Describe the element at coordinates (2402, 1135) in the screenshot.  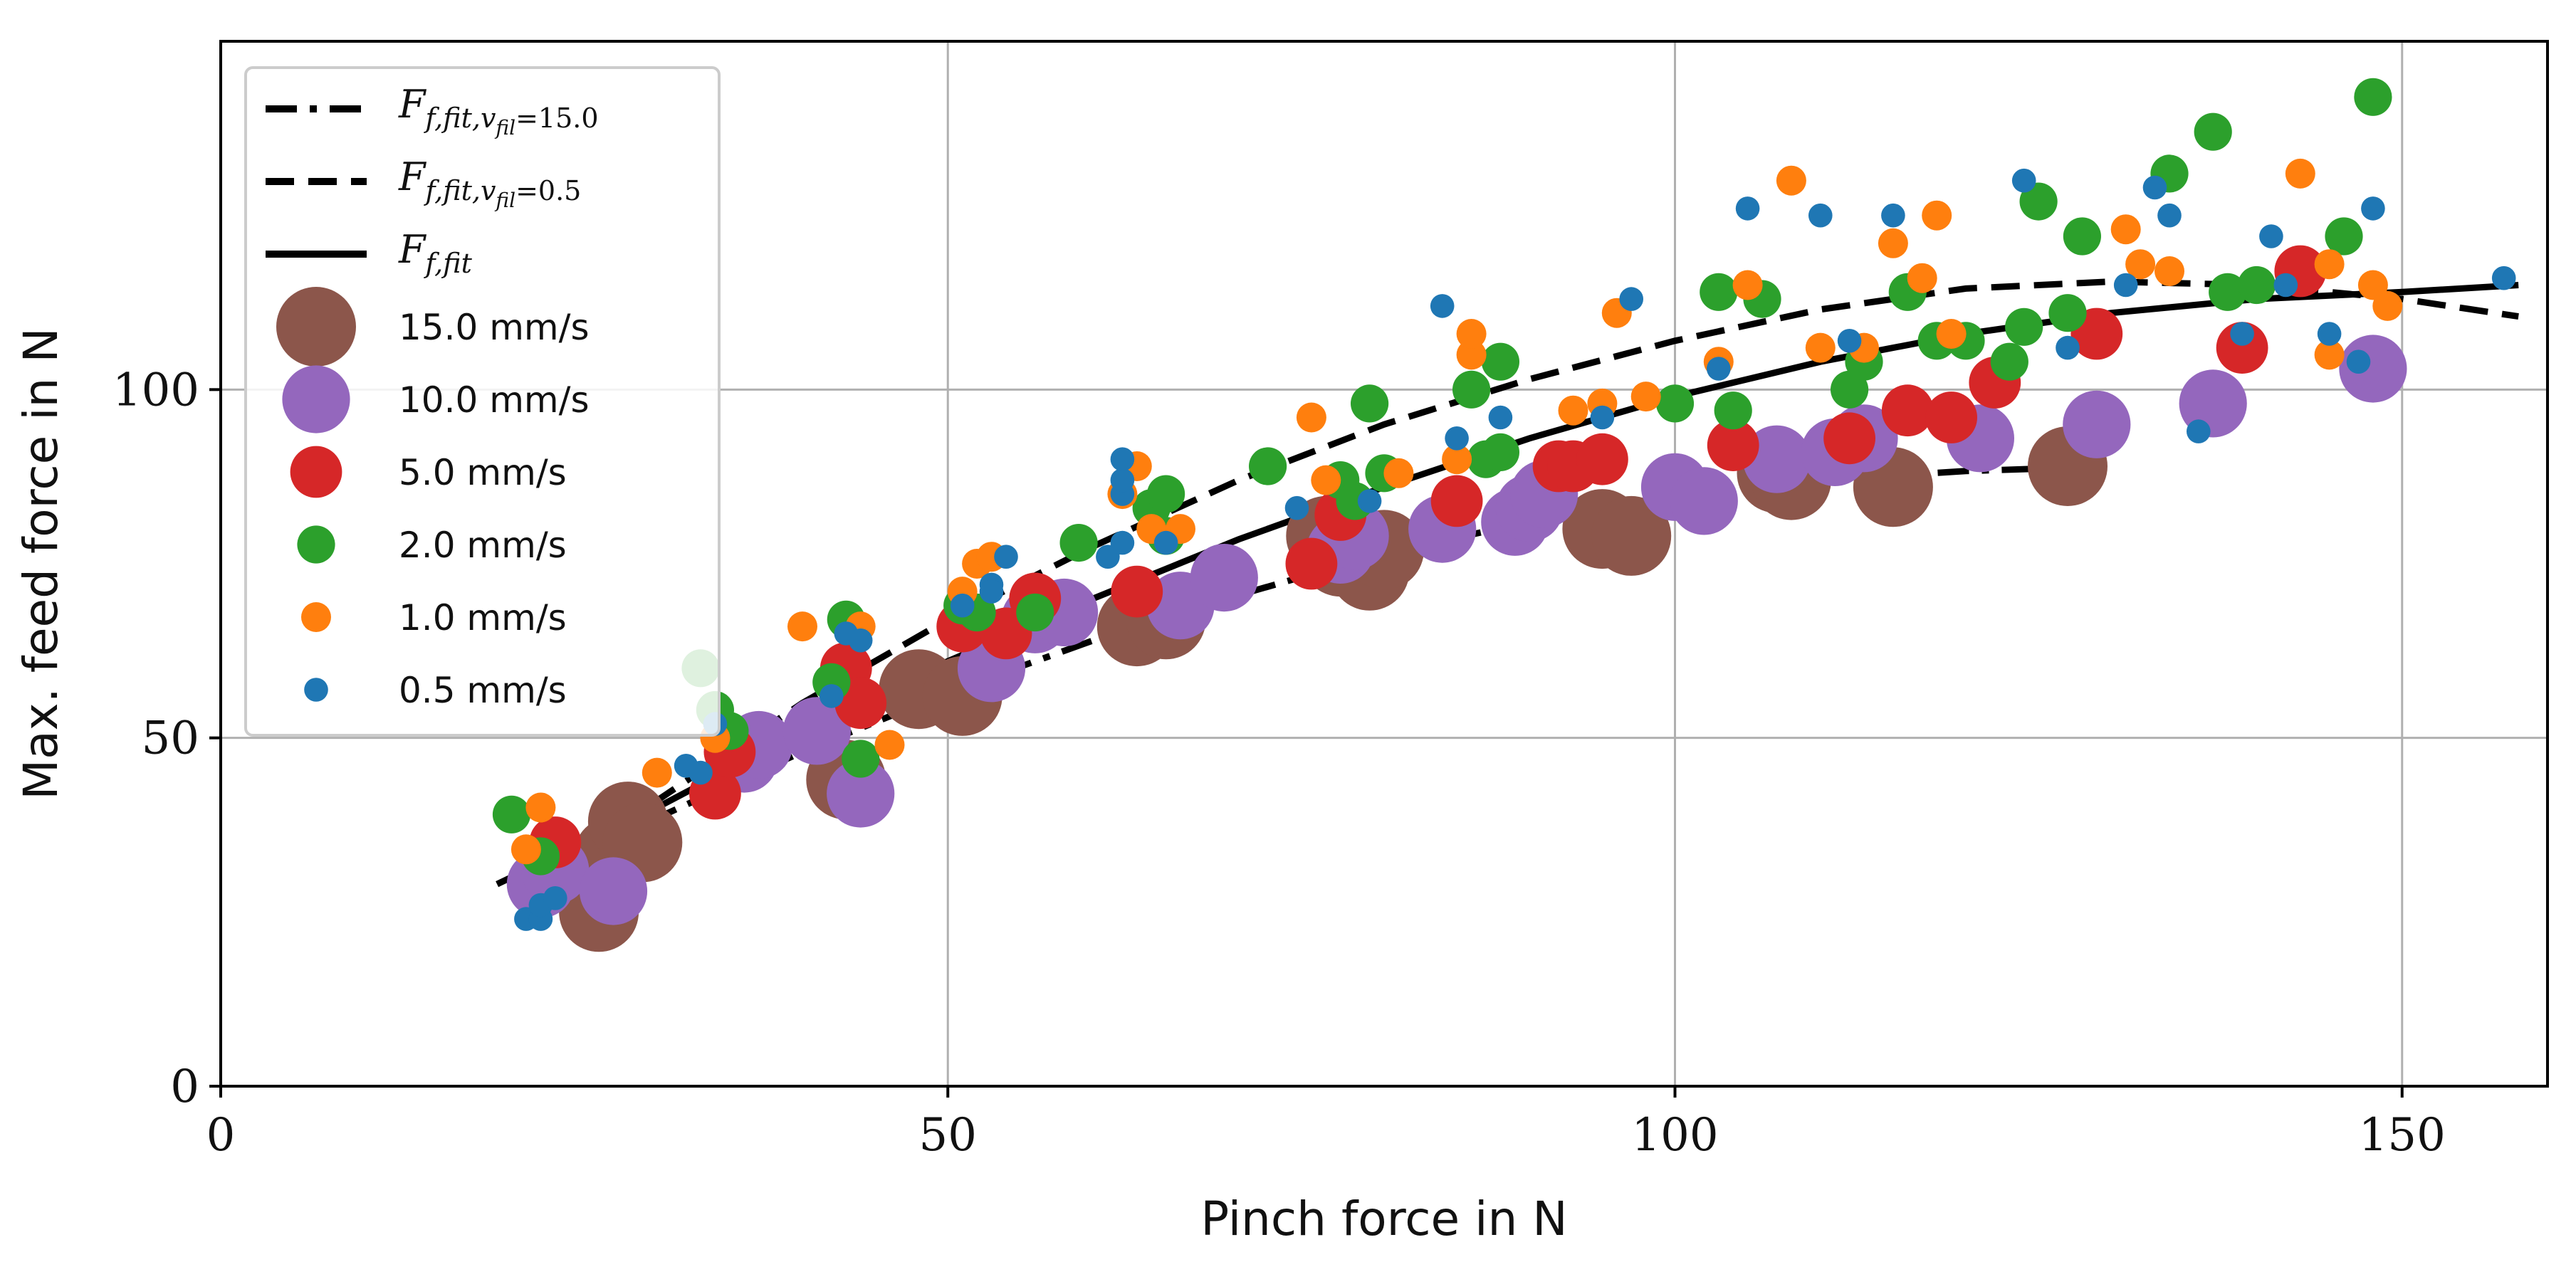
I see `x-tick-label: 150` at that location.